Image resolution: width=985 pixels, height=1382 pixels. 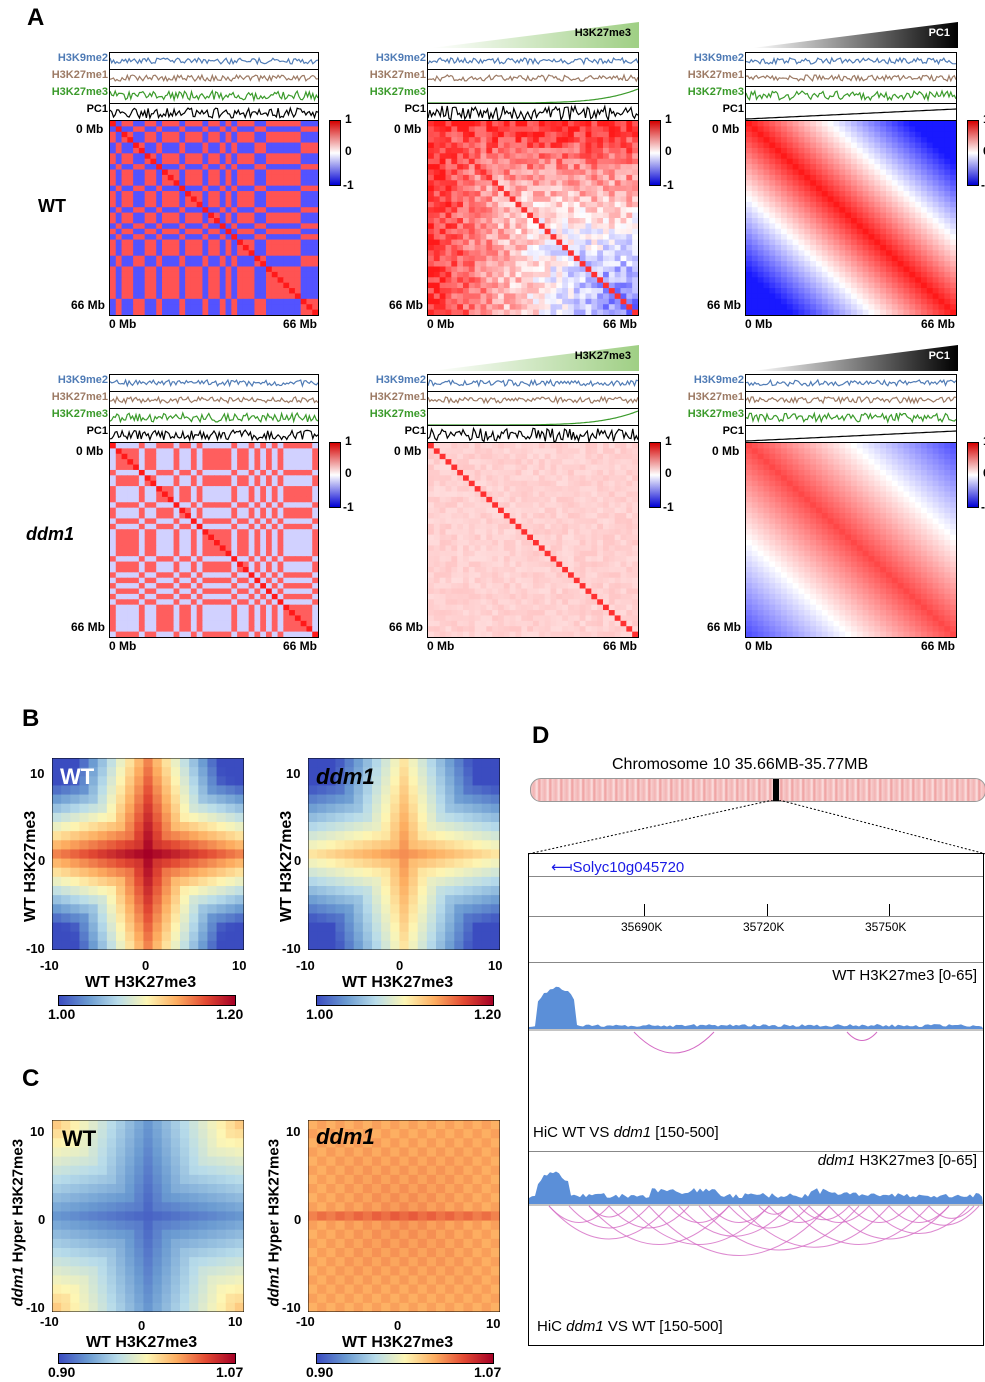 What do you see at coordinates (904, 975) in the screenshot?
I see `wt-track-label: WT H3K27me3 [0-65]` at bounding box center [904, 975].